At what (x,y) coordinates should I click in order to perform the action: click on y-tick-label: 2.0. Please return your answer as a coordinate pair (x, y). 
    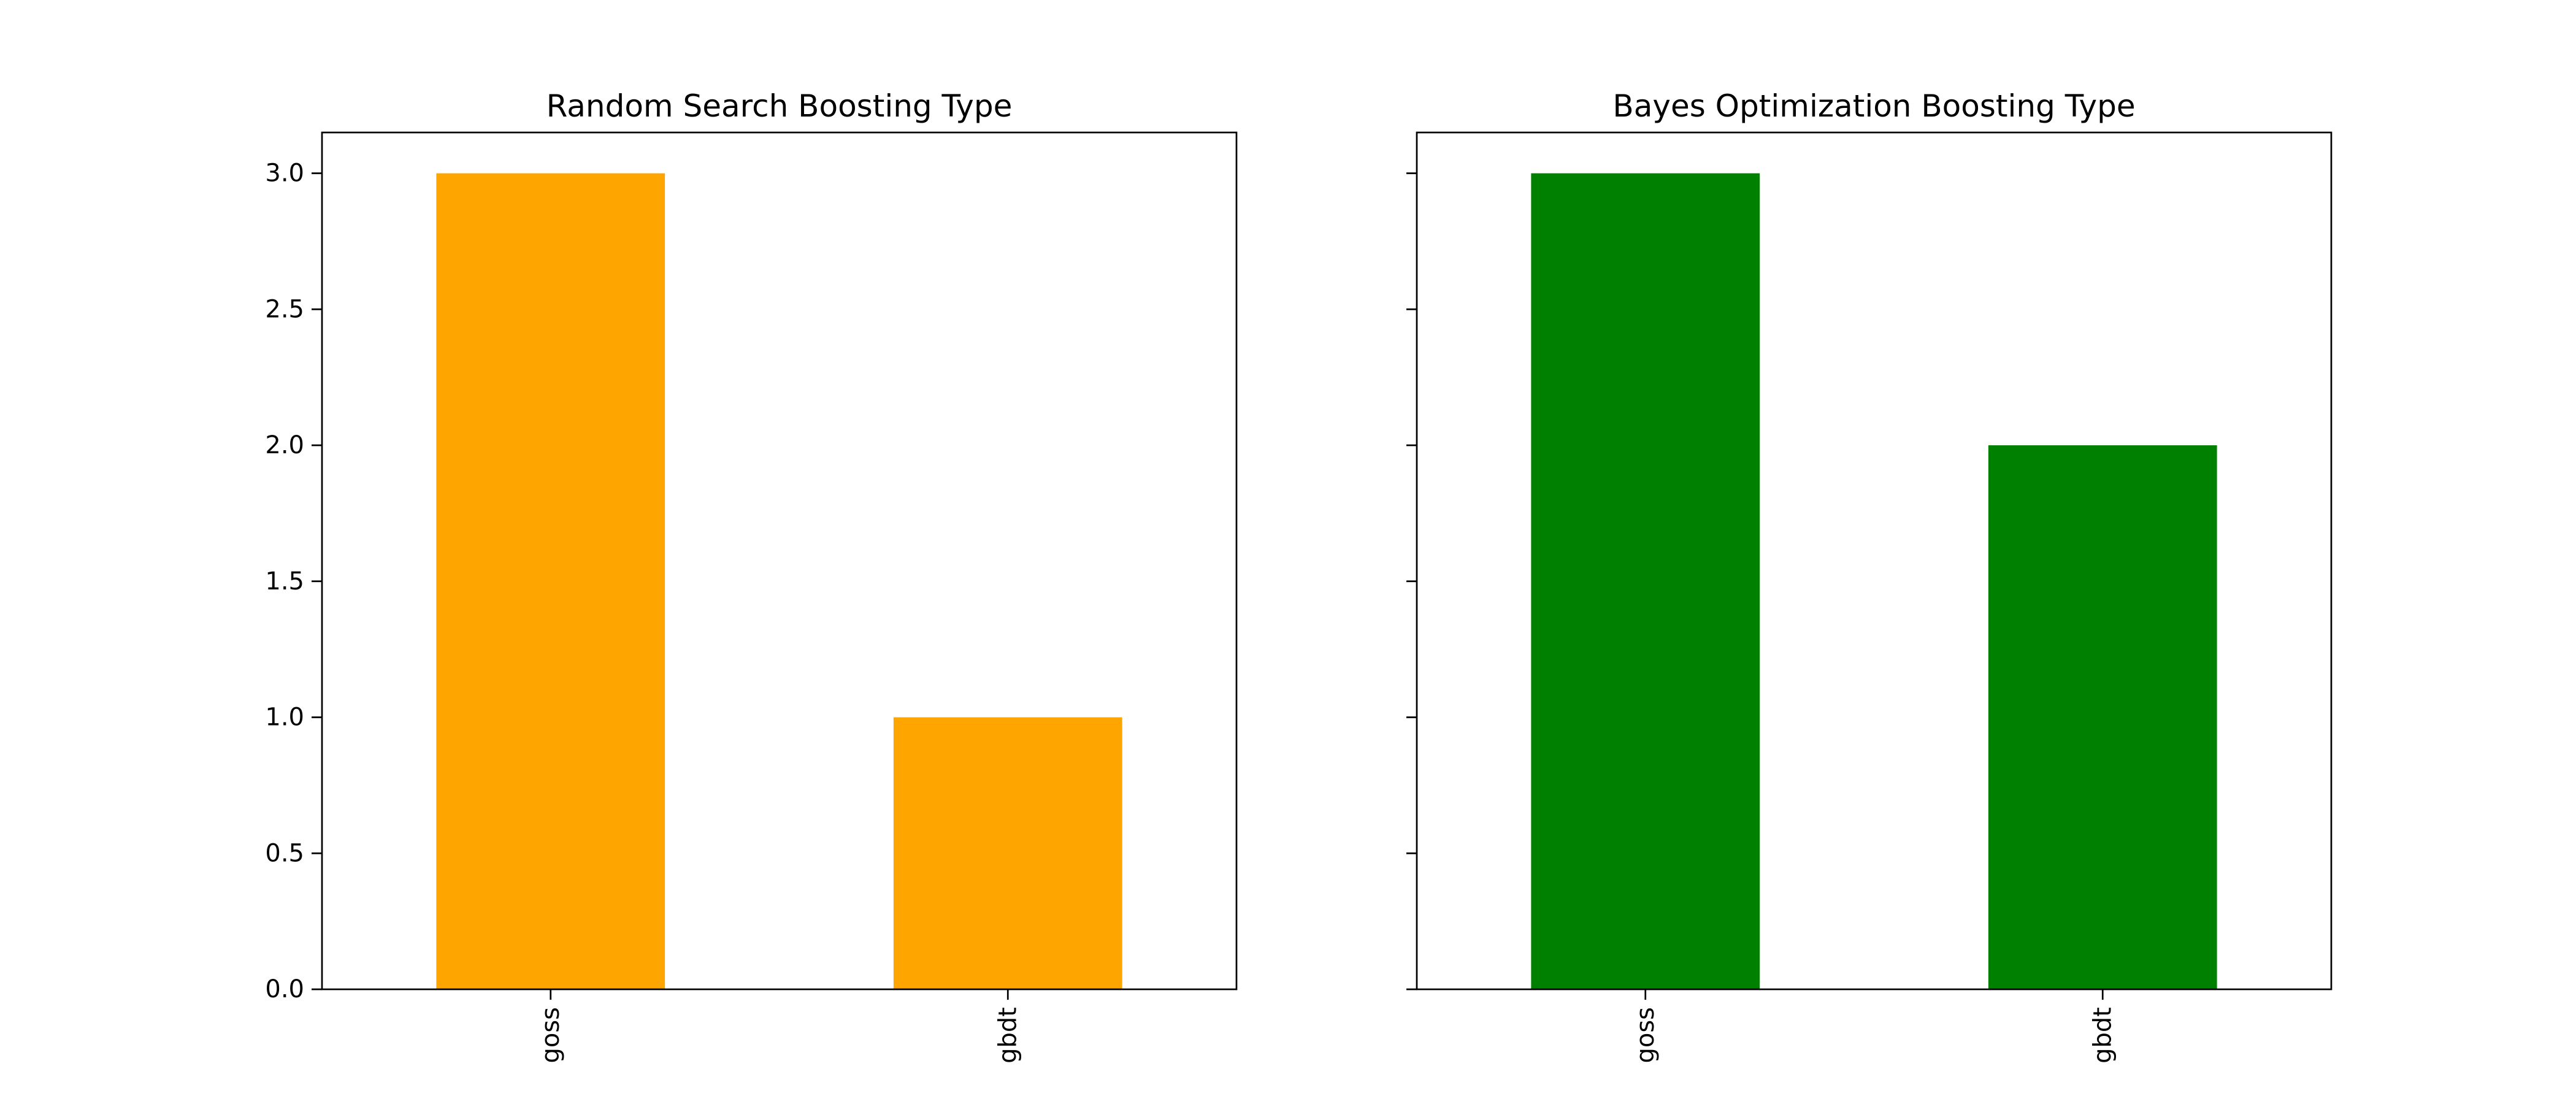
    Looking at the image, I should click on (284, 445).